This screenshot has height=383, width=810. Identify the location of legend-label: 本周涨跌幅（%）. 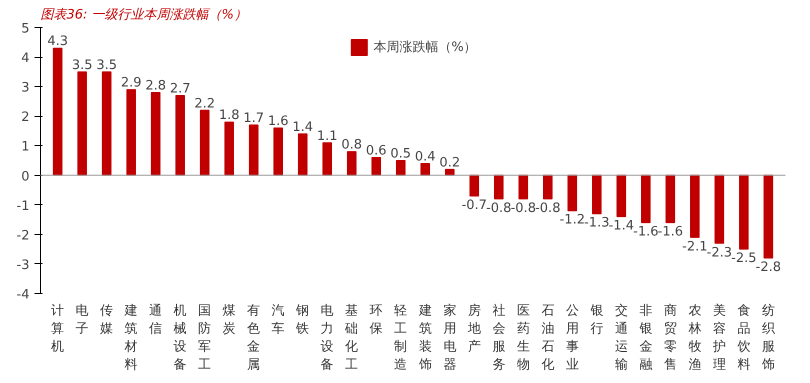
(425, 47).